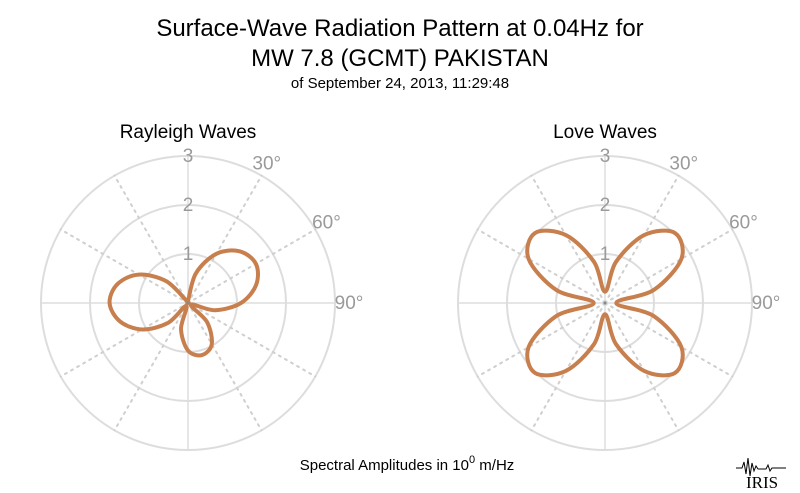 This screenshot has height=493, width=800. What do you see at coordinates (472, 460) in the screenshot?
I see `amplitude-units-exponent: 0` at bounding box center [472, 460].